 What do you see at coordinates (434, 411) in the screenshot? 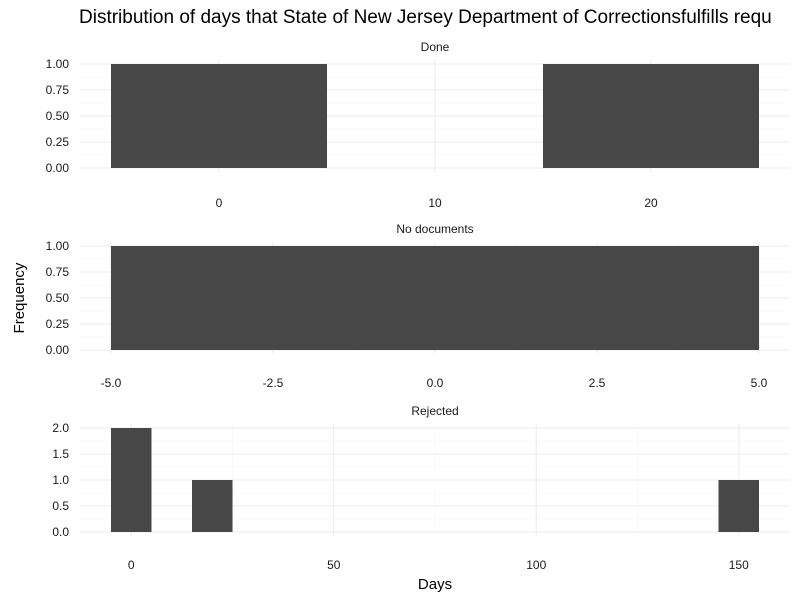
I see `facet-strip-label: Rejected` at bounding box center [434, 411].